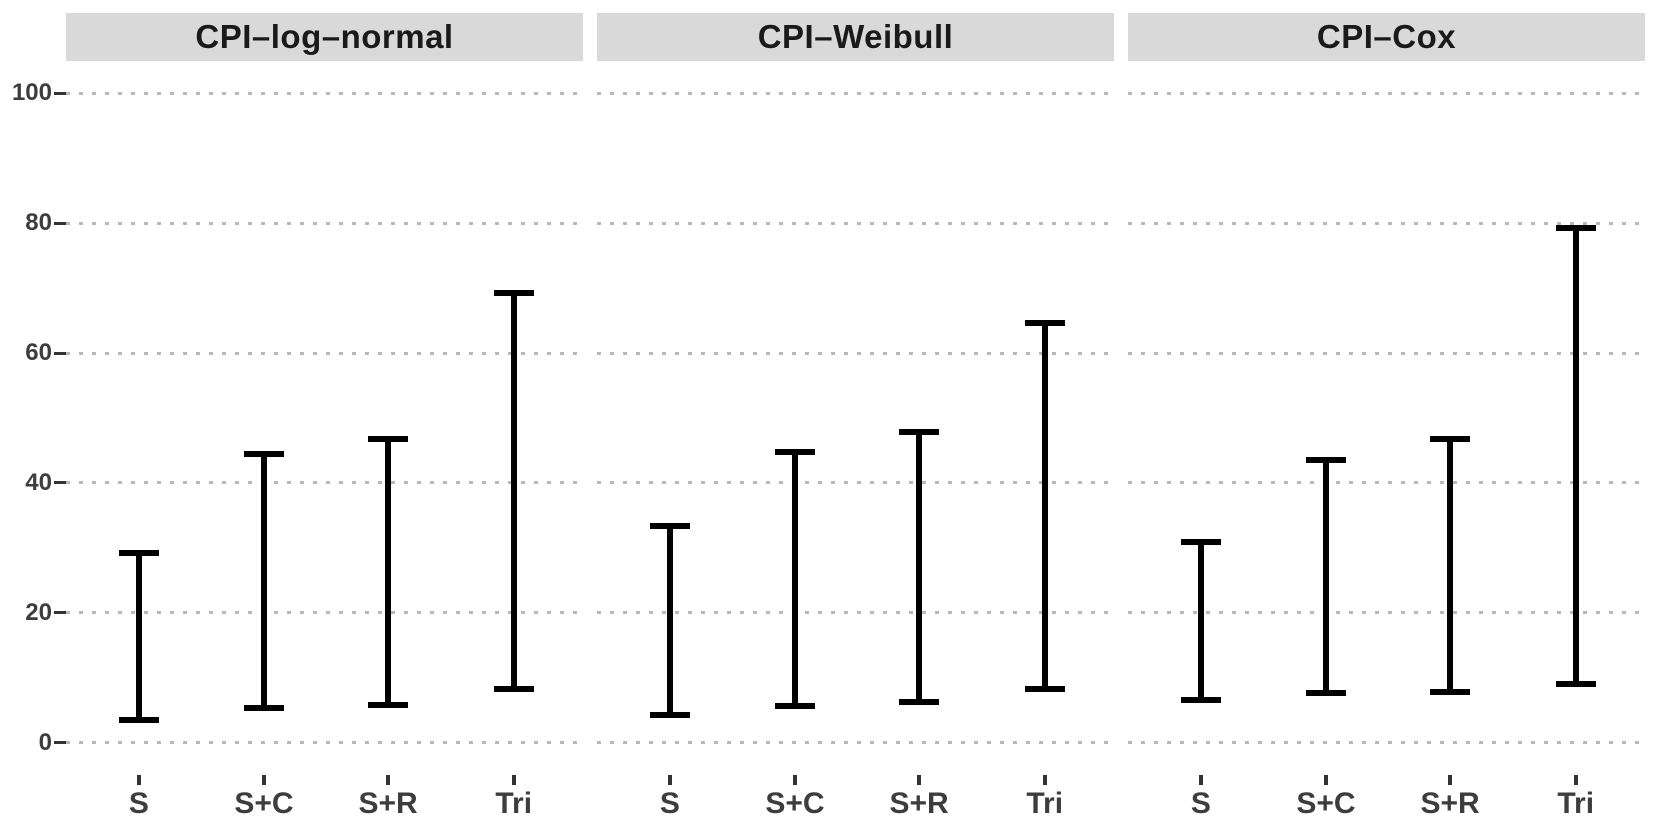 This screenshot has height=830, width=1661. I want to click on y-axis-tick-label: 0, so click(45, 742).